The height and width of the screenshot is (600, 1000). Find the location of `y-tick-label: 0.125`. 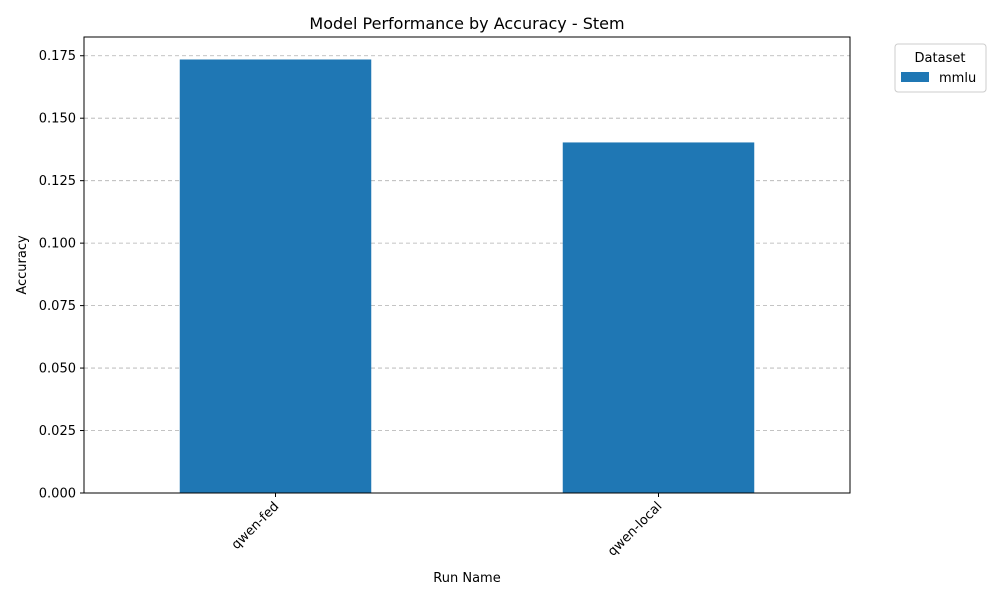

y-tick-label: 0.125 is located at coordinates (57, 181).